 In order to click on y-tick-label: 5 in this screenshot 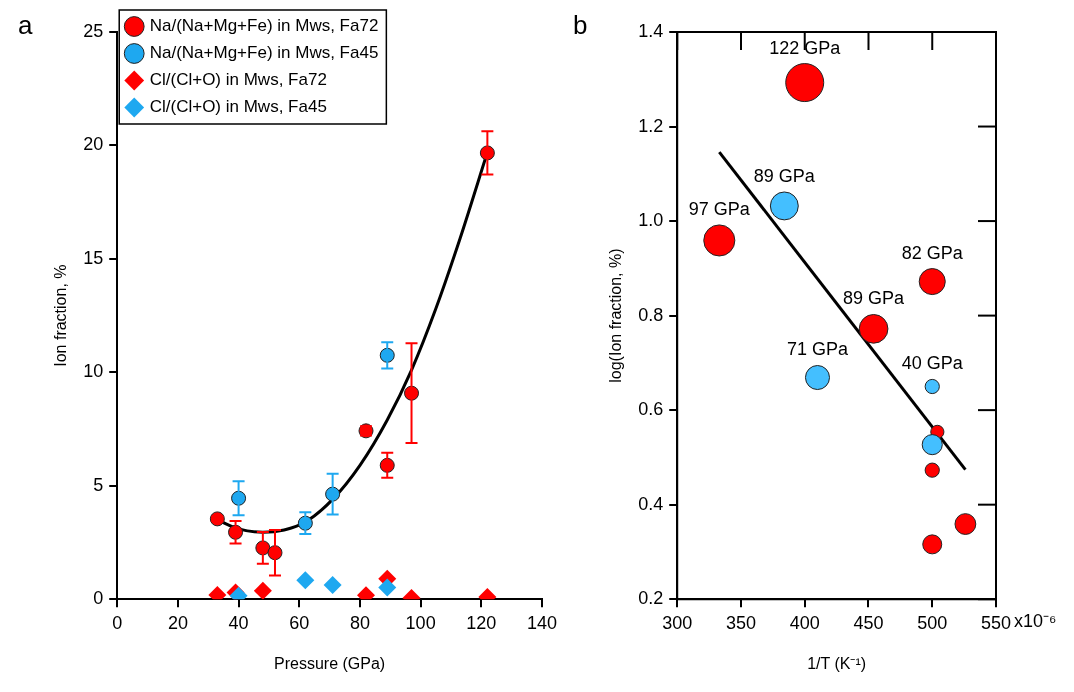, I will do `click(98, 484)`.